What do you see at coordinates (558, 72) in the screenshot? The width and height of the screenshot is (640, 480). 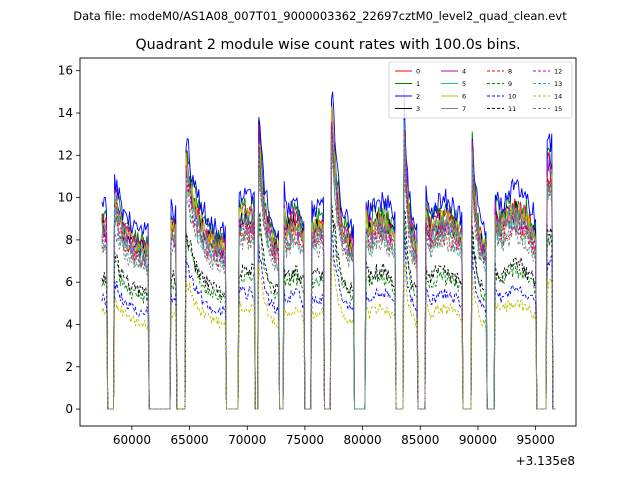 I see `legend-label: 12` at bounding box center [558, 72].